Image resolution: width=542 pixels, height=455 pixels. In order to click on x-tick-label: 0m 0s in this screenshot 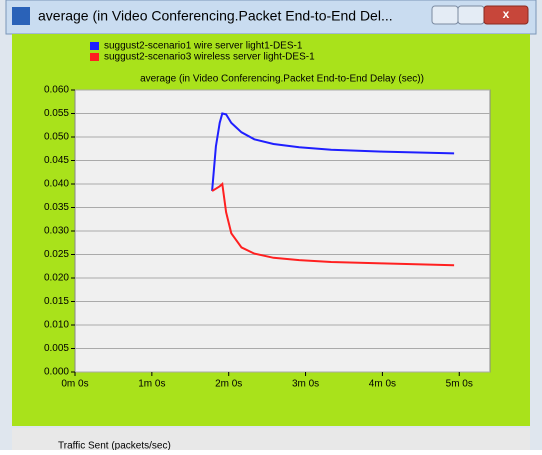, I will do `click(74, 384)`.